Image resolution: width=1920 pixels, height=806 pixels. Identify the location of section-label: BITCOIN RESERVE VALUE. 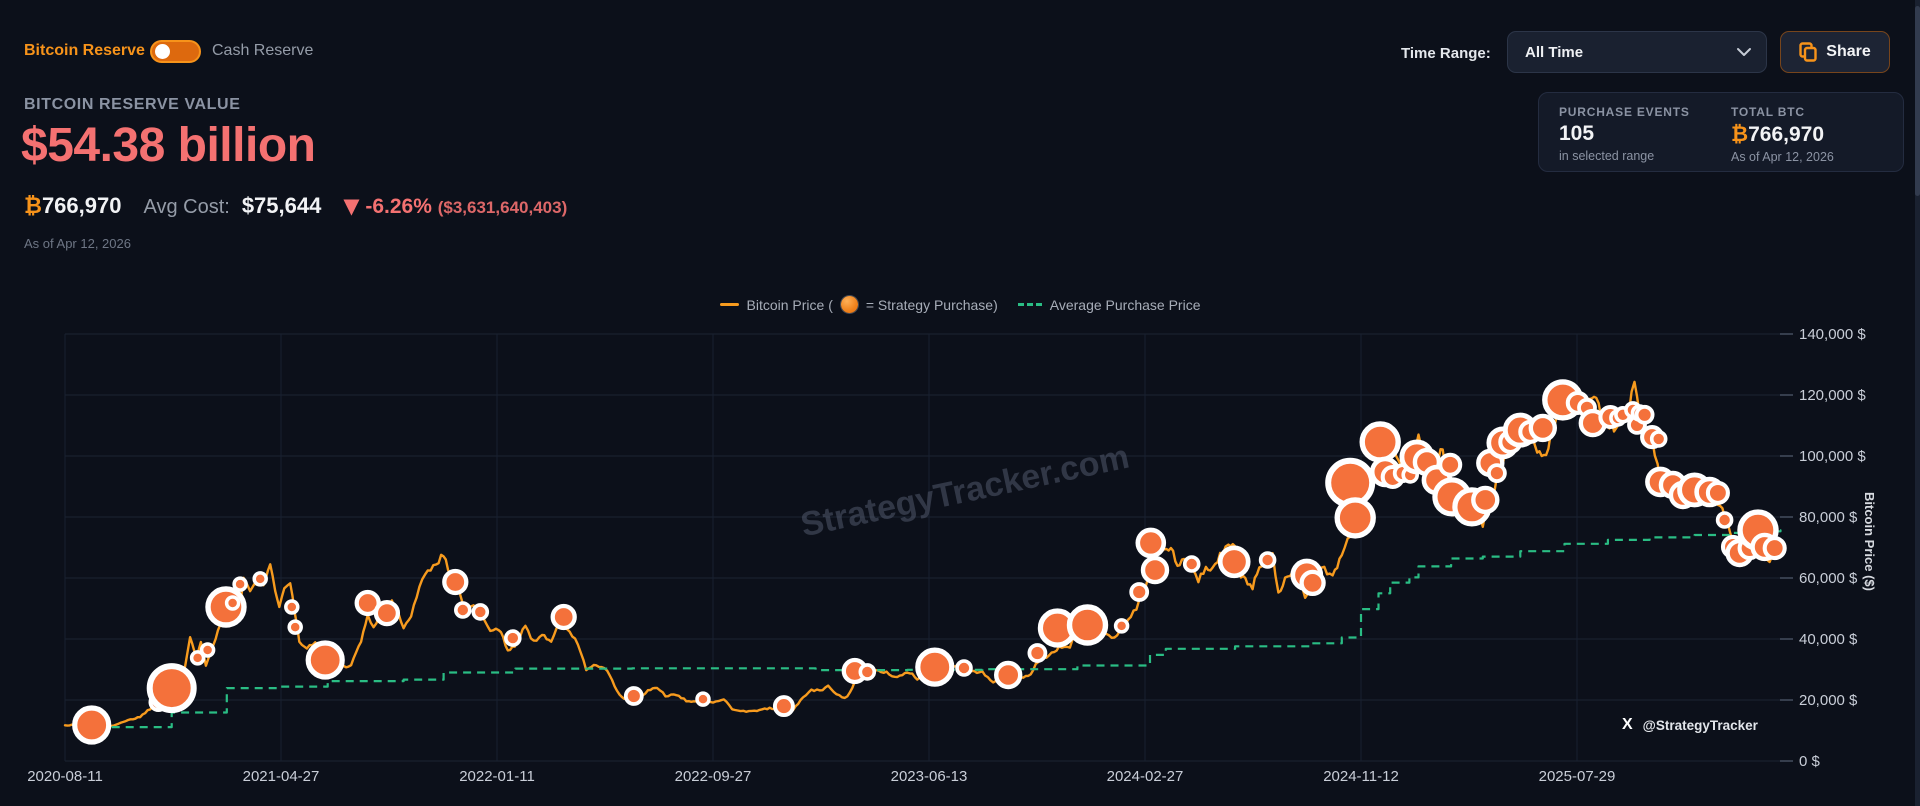
(132, 104).